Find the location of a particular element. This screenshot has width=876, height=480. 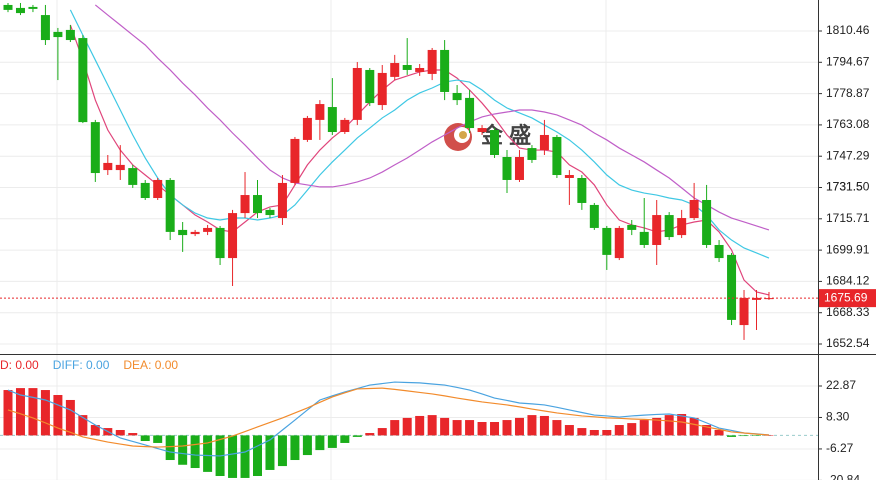

y-tick-label: 1684.12 is located at coordinates (848, 281).